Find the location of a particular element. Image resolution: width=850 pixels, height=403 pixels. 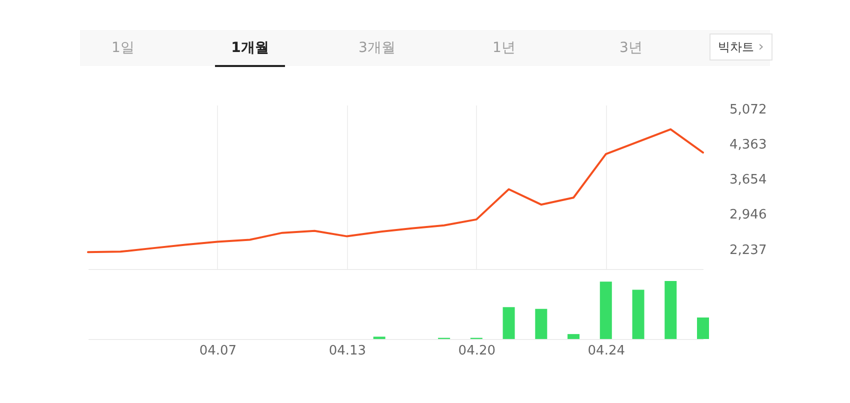

y-tick-label: 2,946 is located at coordinates (748, 215).